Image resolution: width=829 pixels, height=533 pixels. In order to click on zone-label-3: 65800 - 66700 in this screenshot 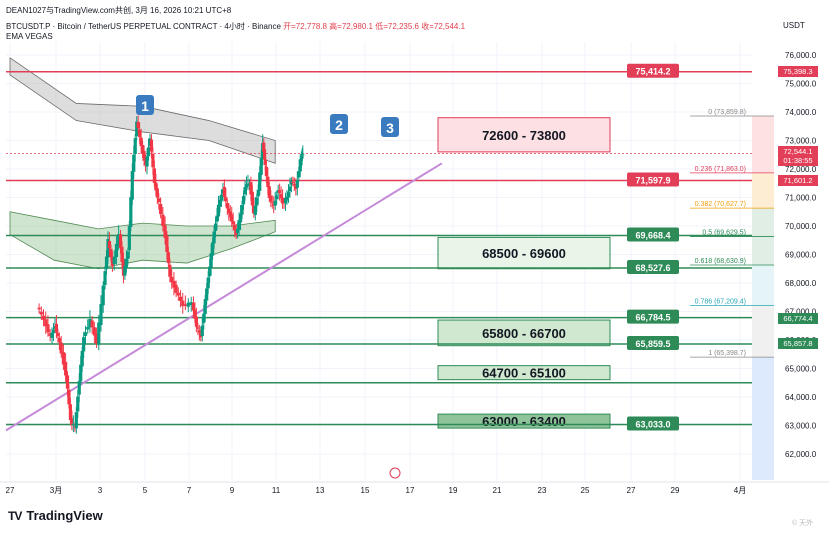, I will do `click(524, 333)`.